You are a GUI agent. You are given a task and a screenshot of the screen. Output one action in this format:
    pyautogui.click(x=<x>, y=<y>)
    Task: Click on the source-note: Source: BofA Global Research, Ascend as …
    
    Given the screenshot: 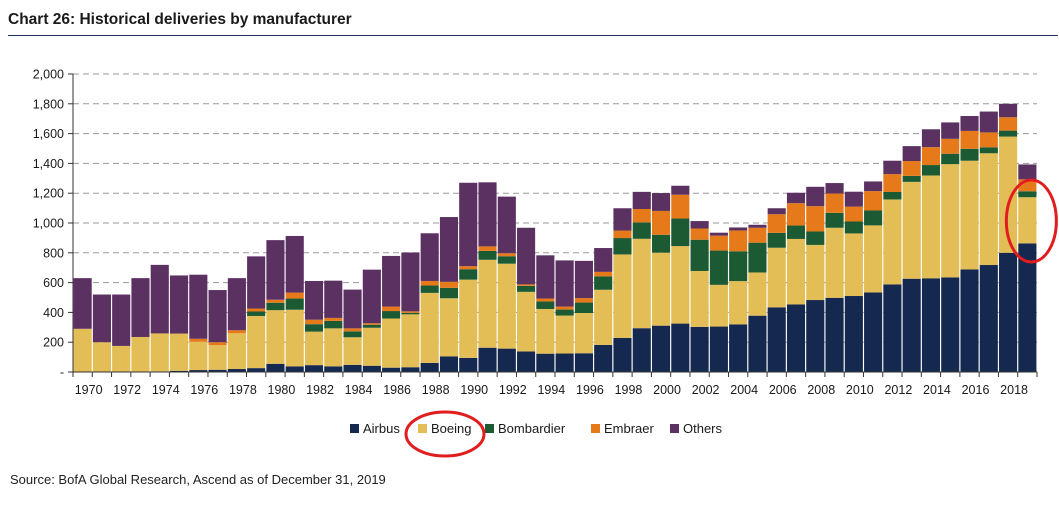 What is the action you would take?
    pyautogui.click(x=198, y=479)
    